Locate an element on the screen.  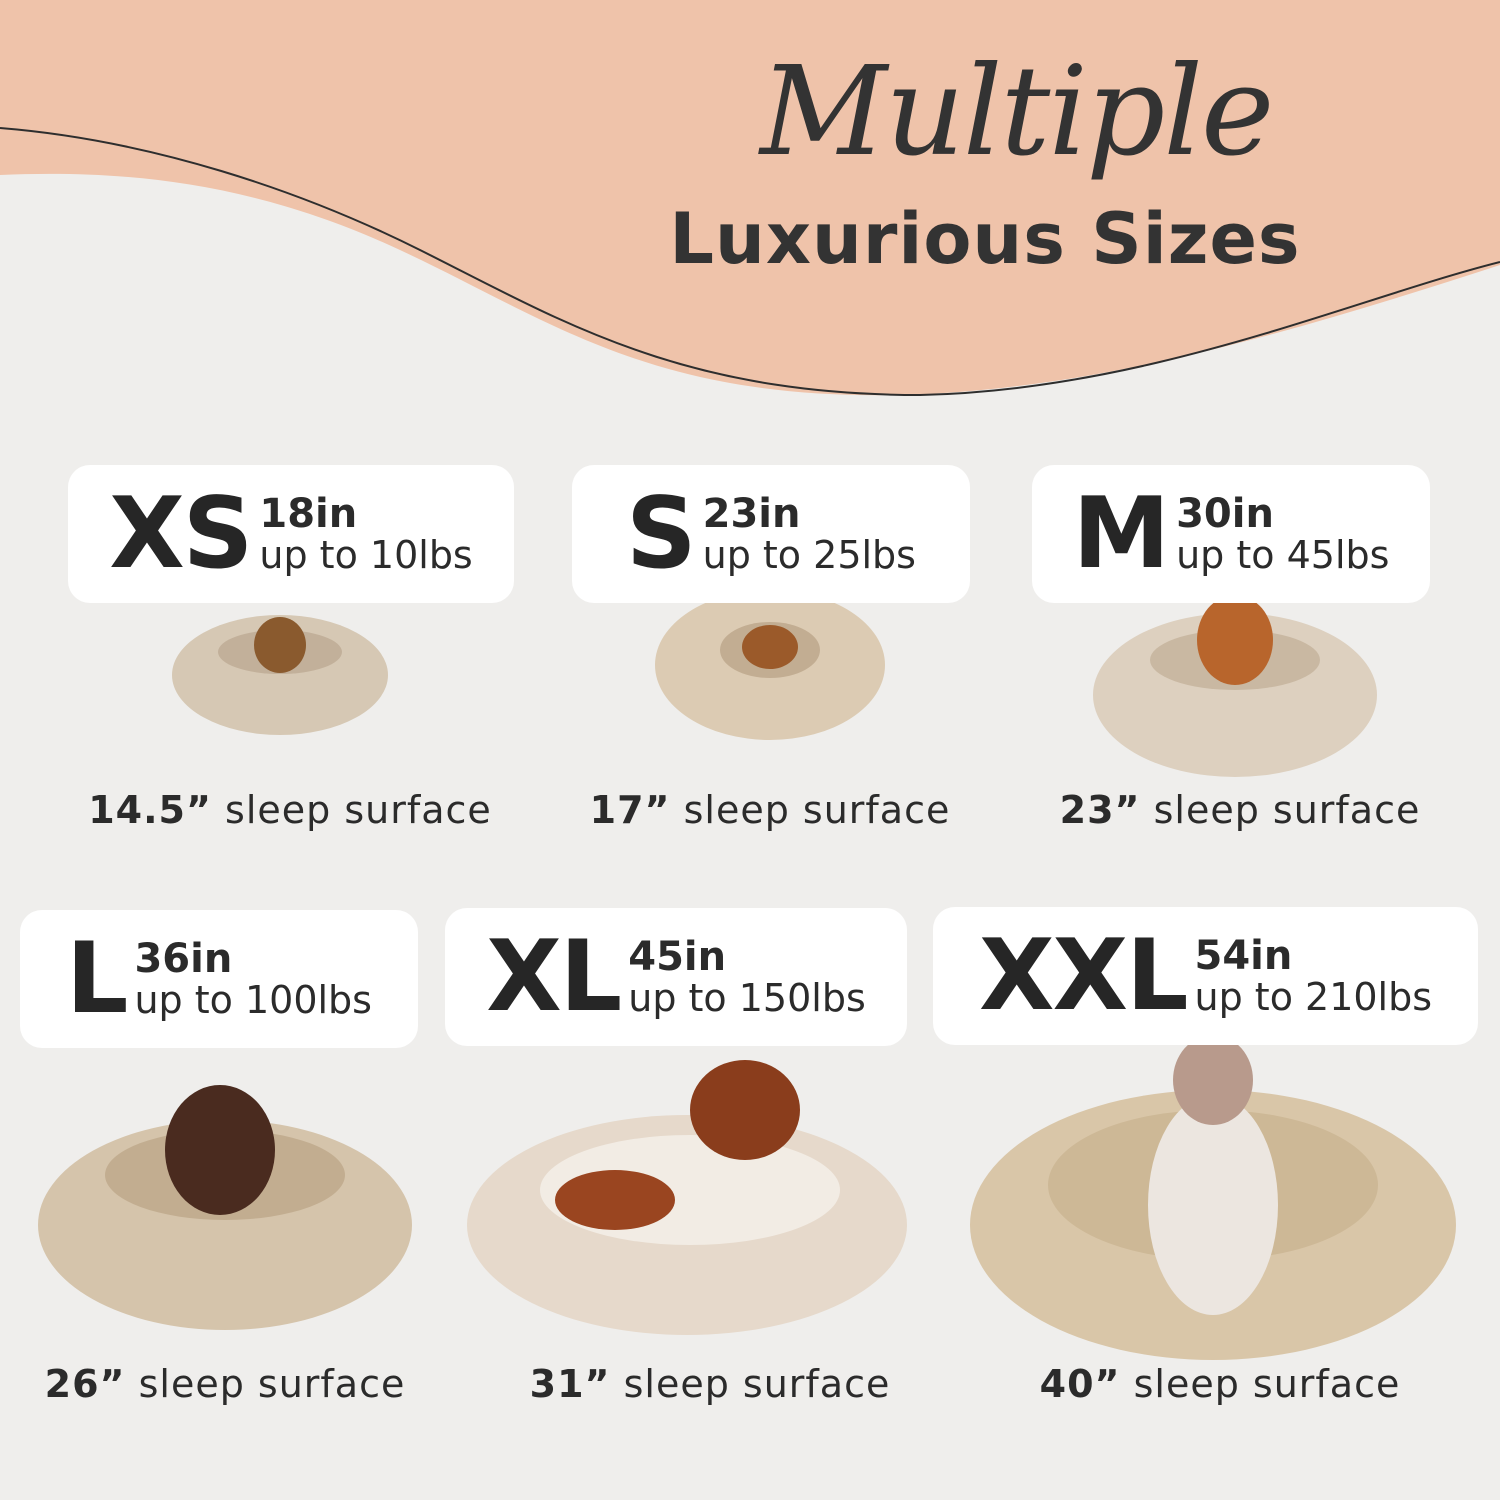
sleep-size: 14.5” is located at coordinates (150, 810).